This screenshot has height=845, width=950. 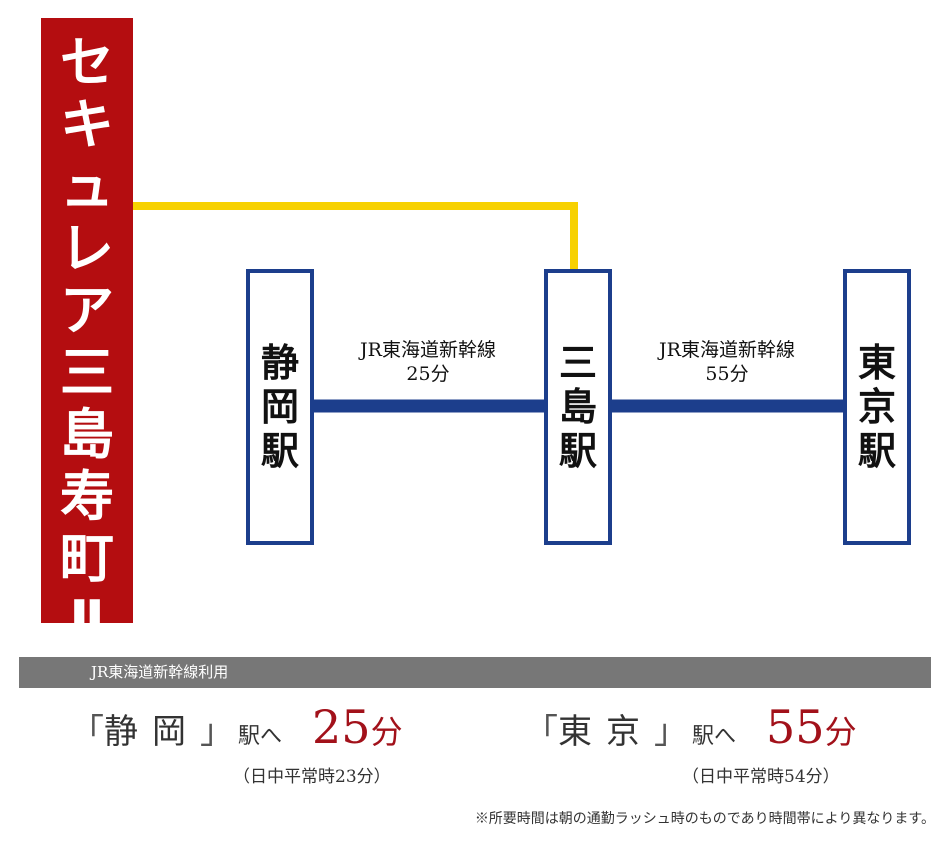 What do you see at coordinates (475, 672) in the screenshot?
I see `summary-bar` at bounding box center [475, 672].